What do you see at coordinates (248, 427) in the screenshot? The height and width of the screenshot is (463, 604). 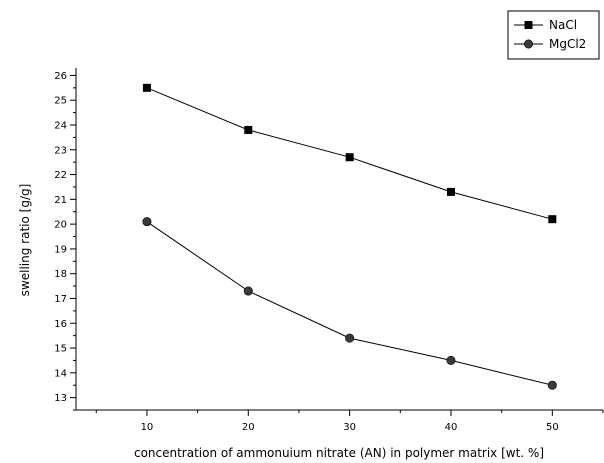 I see `x-tick-label: 20` at bounding box center [248, 427].